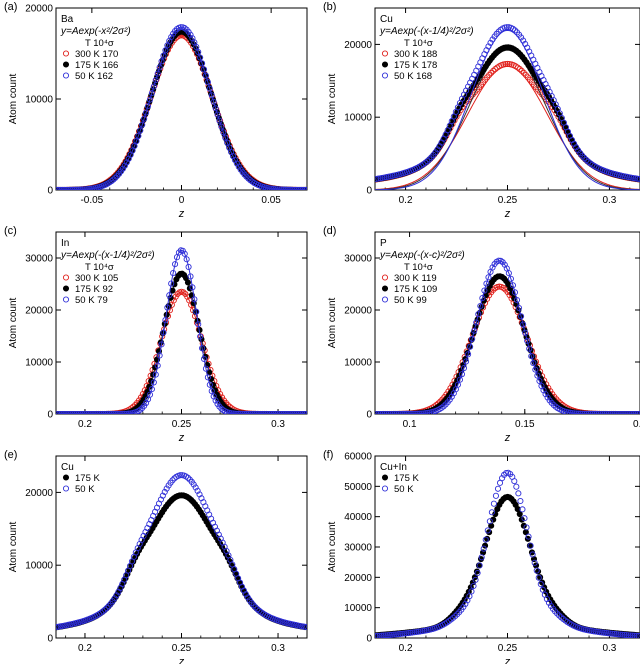  What do you see at coordinates (406, 200) in the screenshot?
I see `x-tick-label: 0.2` at bounding box center [406, 200].